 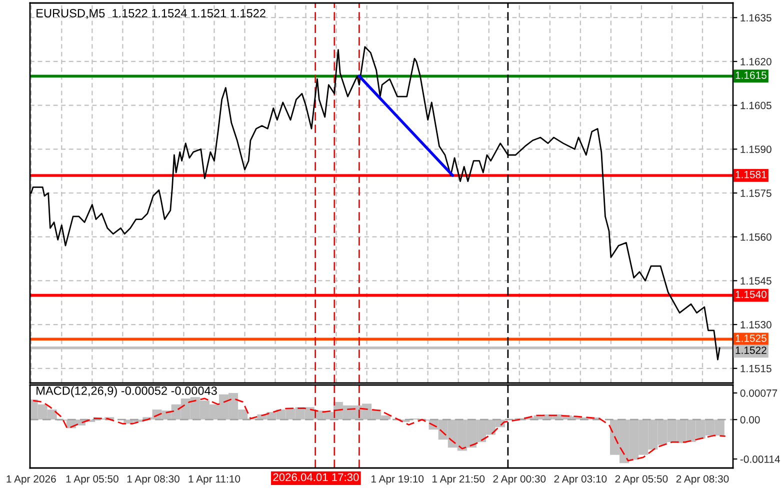 What do you see at coordinates (126, 392) in the screenshot?
I see `chart-title: MACD(12,26,9) -0.00052 -0.00043` at bounding box center [126, 392].